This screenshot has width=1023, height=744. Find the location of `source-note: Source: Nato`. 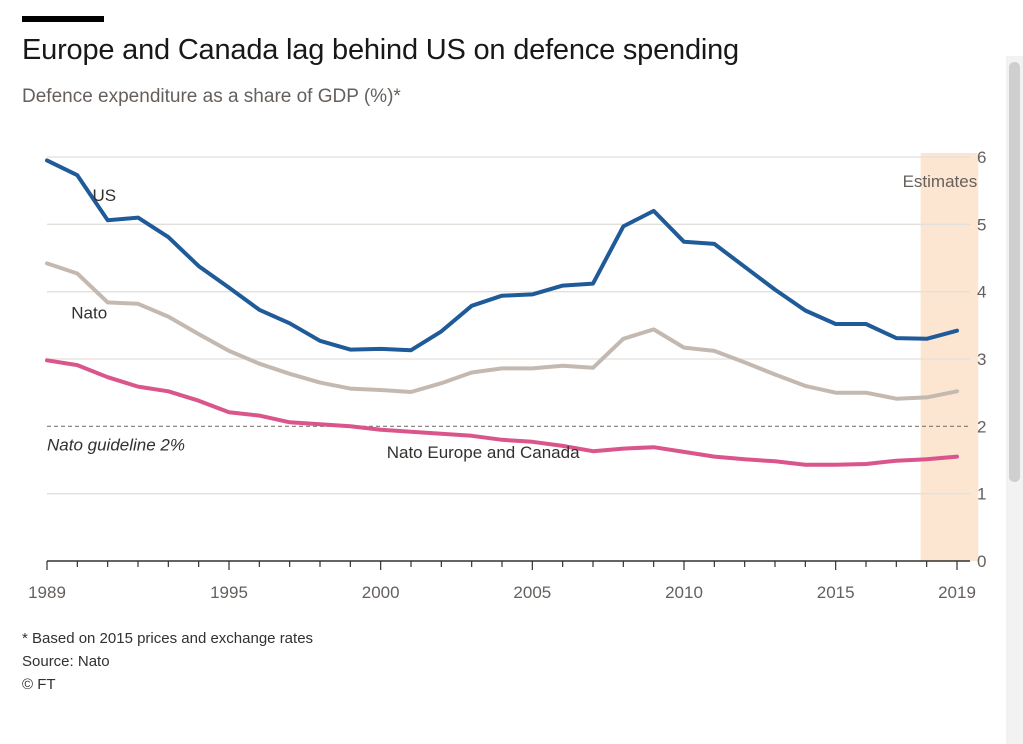

source-note: Source: Nato is located at coordinates (66, 661).